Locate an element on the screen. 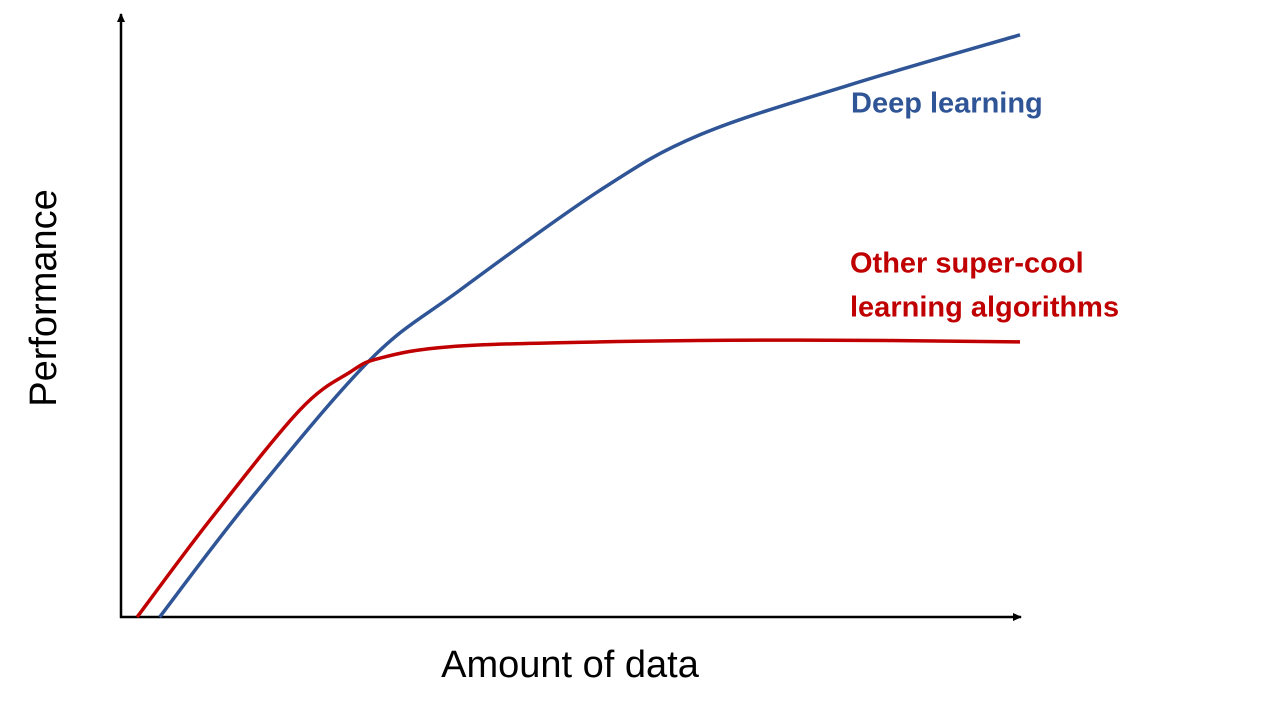 The height and width of the screenshot is (726, 1285). series-label: learning algorithms is located at coordinates (984, 308).